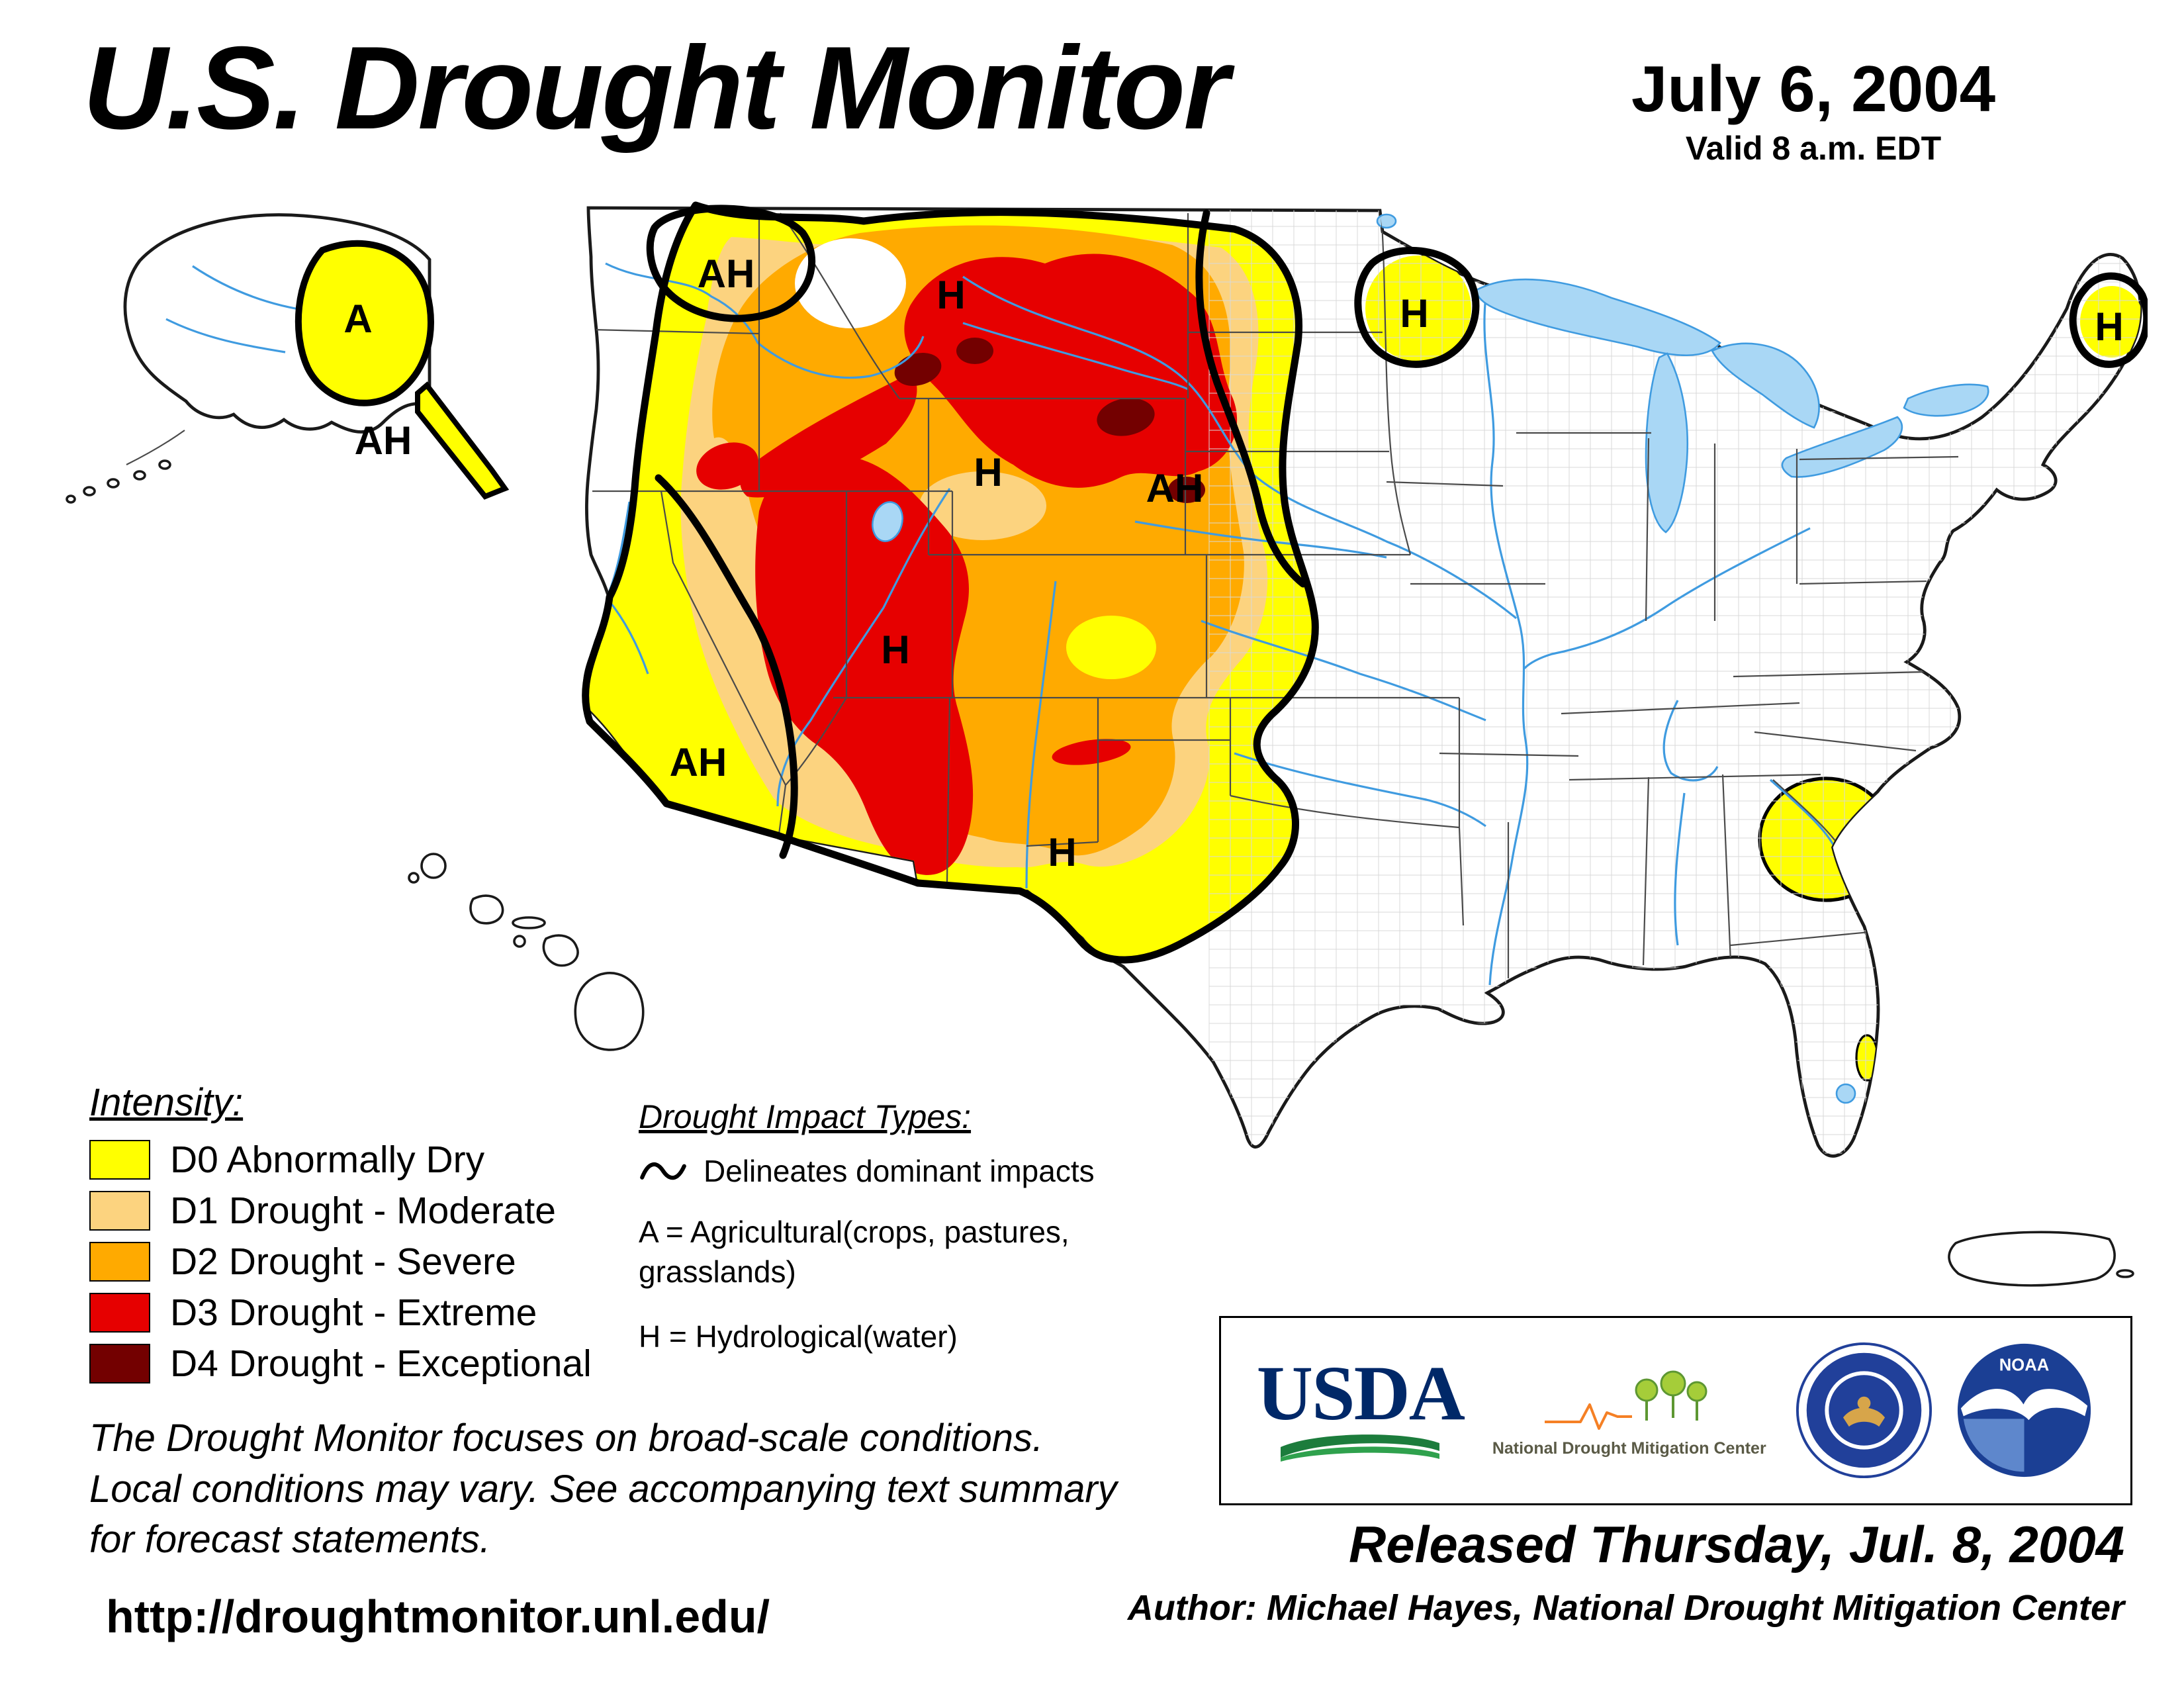  I want to click on commerce-seal-icon, so click(1864, 1410).